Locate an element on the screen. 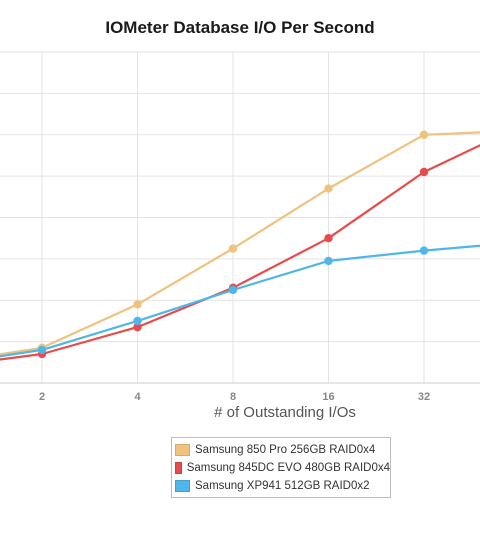  x-tick-labels: 2 4 8 16 32 is located at coordinates (234, 397).